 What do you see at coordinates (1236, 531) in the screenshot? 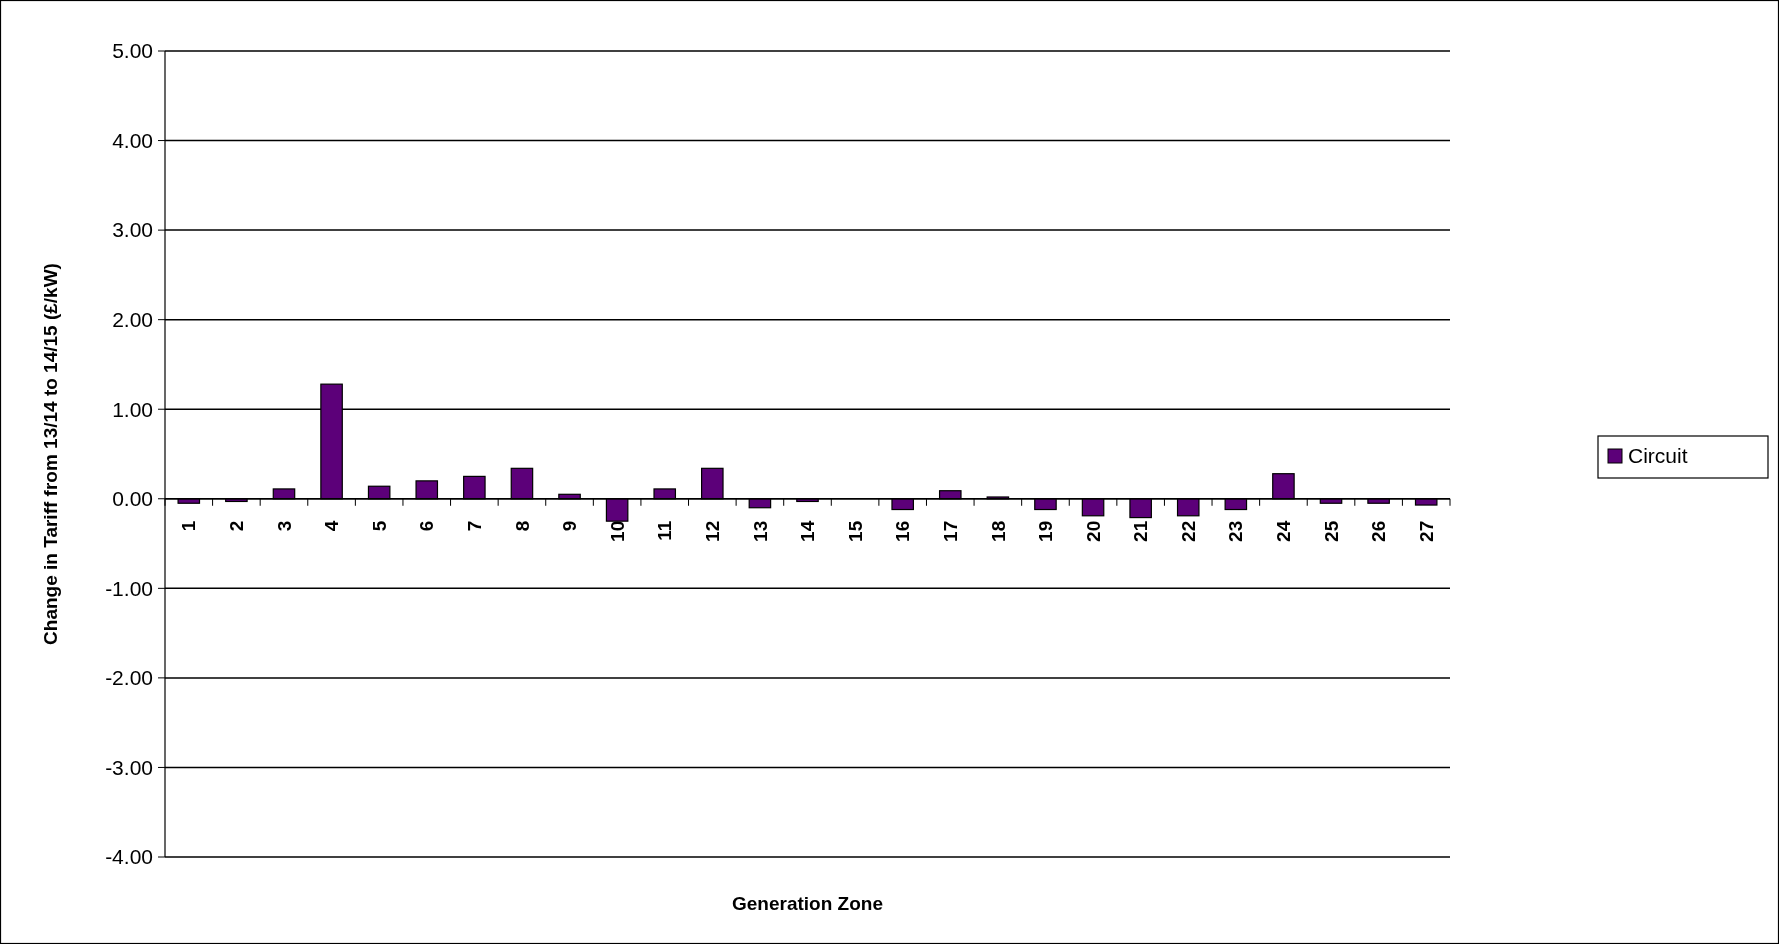
I see `x-tick-label: 23` at bounding box center [1236, 531].